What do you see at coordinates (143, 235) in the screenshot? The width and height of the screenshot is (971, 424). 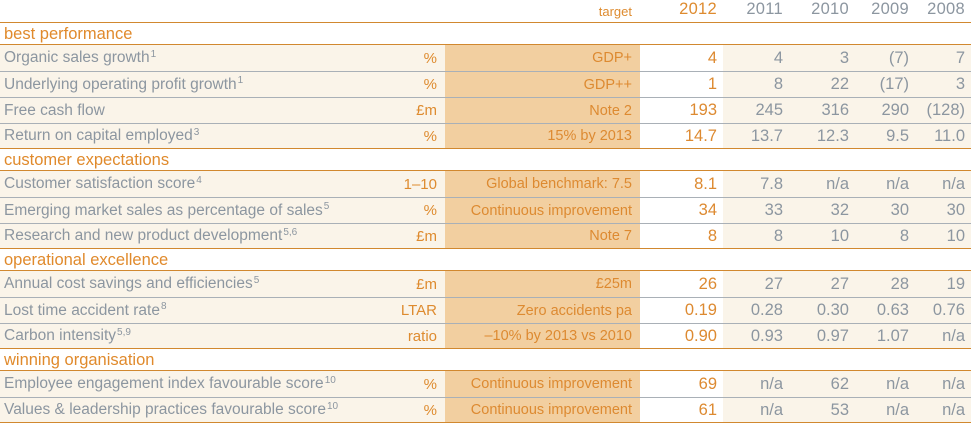 I see `metric-label-text: Research and new product development` at bounding box center [143, 235].